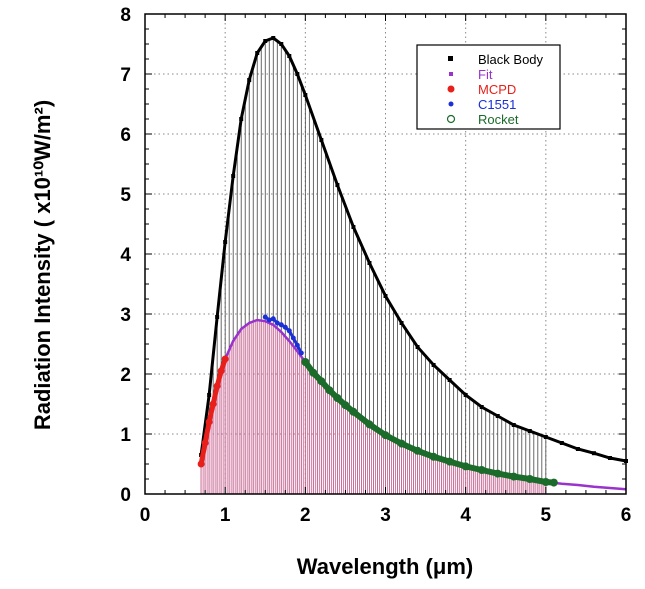 This screenshot has height=589, width=645. What do you see at coordinates (145, 515) in the screenshot?
I see `x-tick-label: 0` at bounding box center [145, 515].